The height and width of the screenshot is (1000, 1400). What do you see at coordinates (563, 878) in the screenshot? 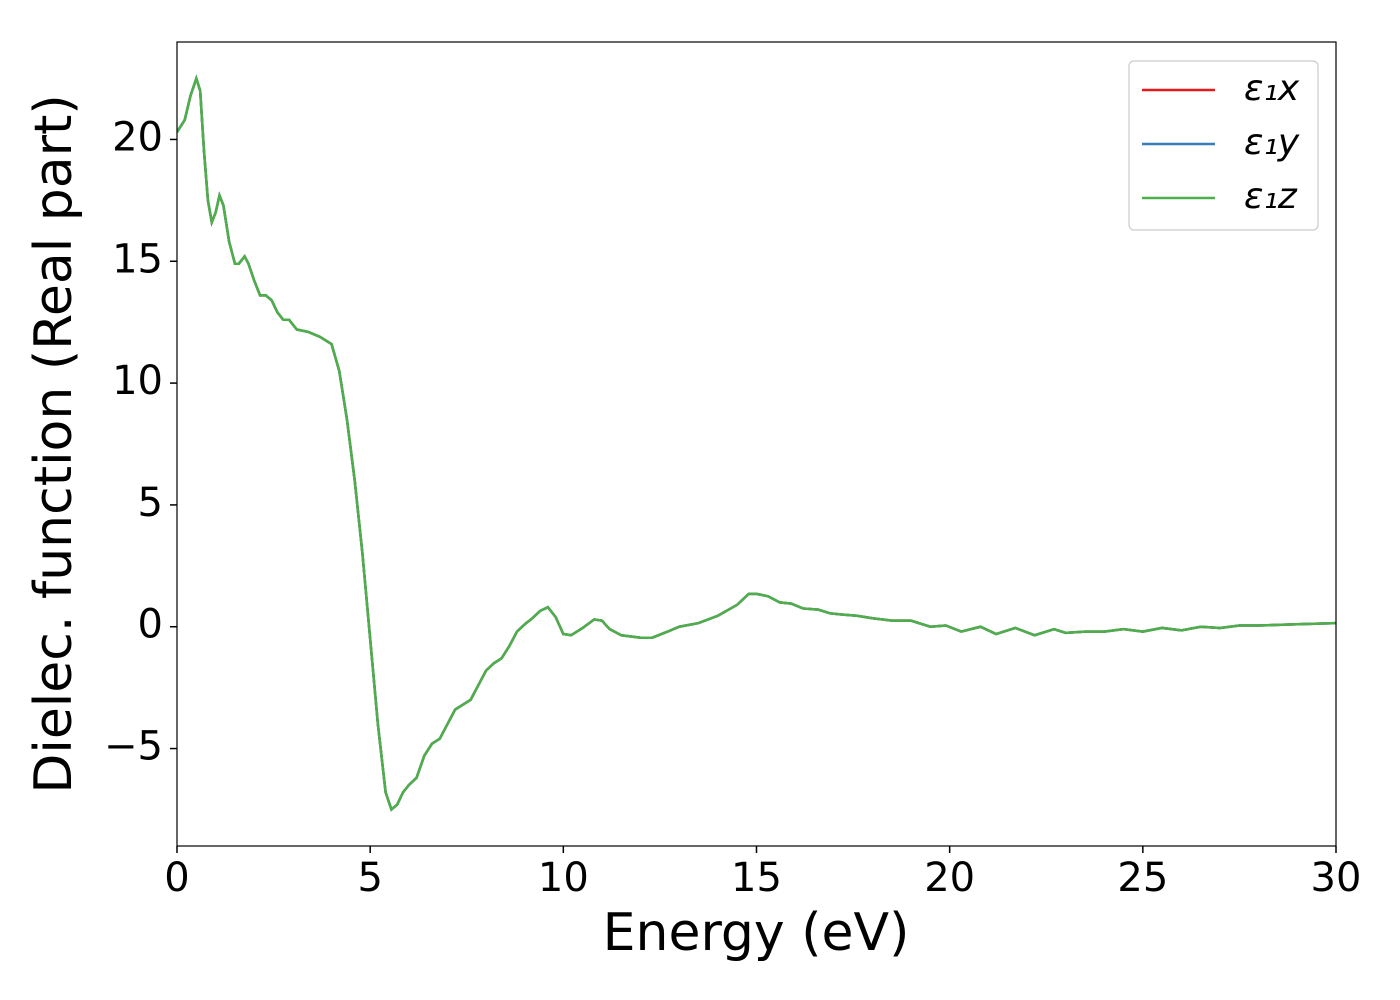
I see `x-tick-label: 10` at bounding box center [563, 878].